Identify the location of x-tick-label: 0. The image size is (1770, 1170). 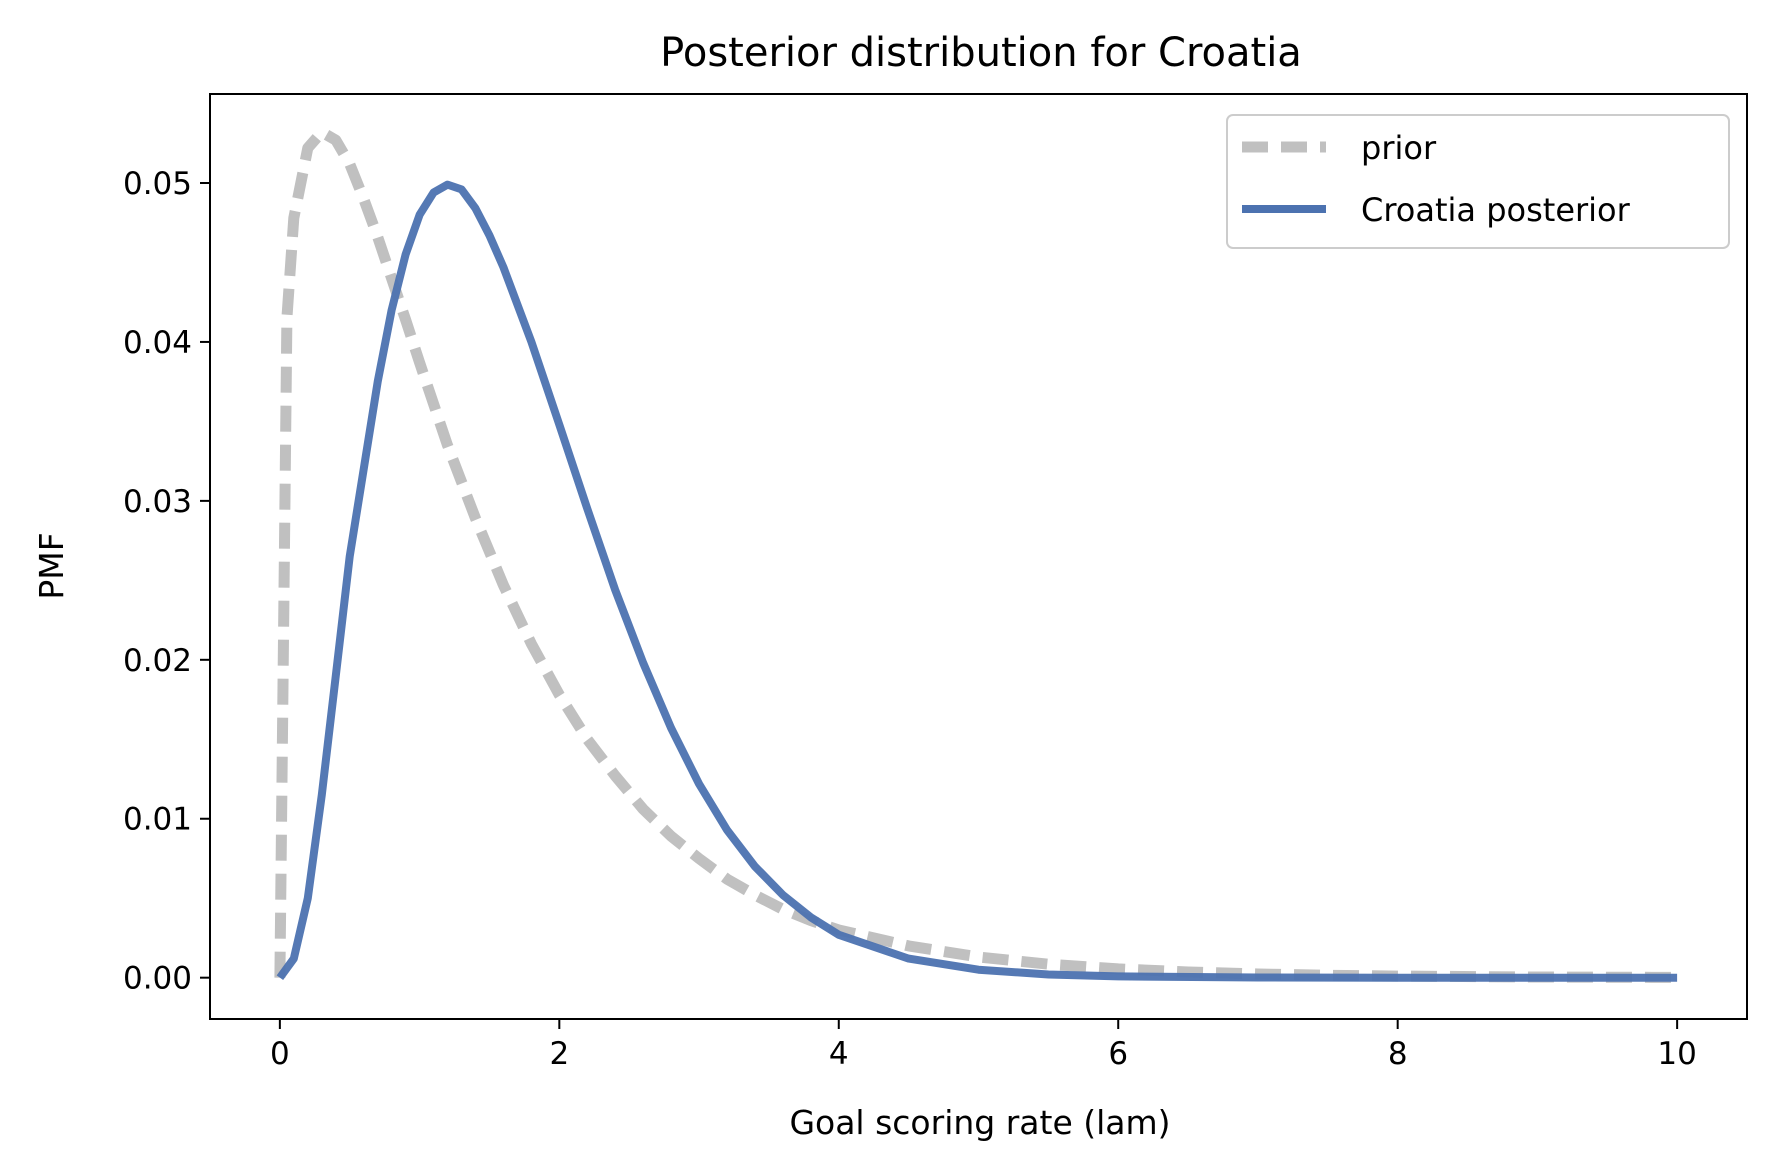
(280, 1054).